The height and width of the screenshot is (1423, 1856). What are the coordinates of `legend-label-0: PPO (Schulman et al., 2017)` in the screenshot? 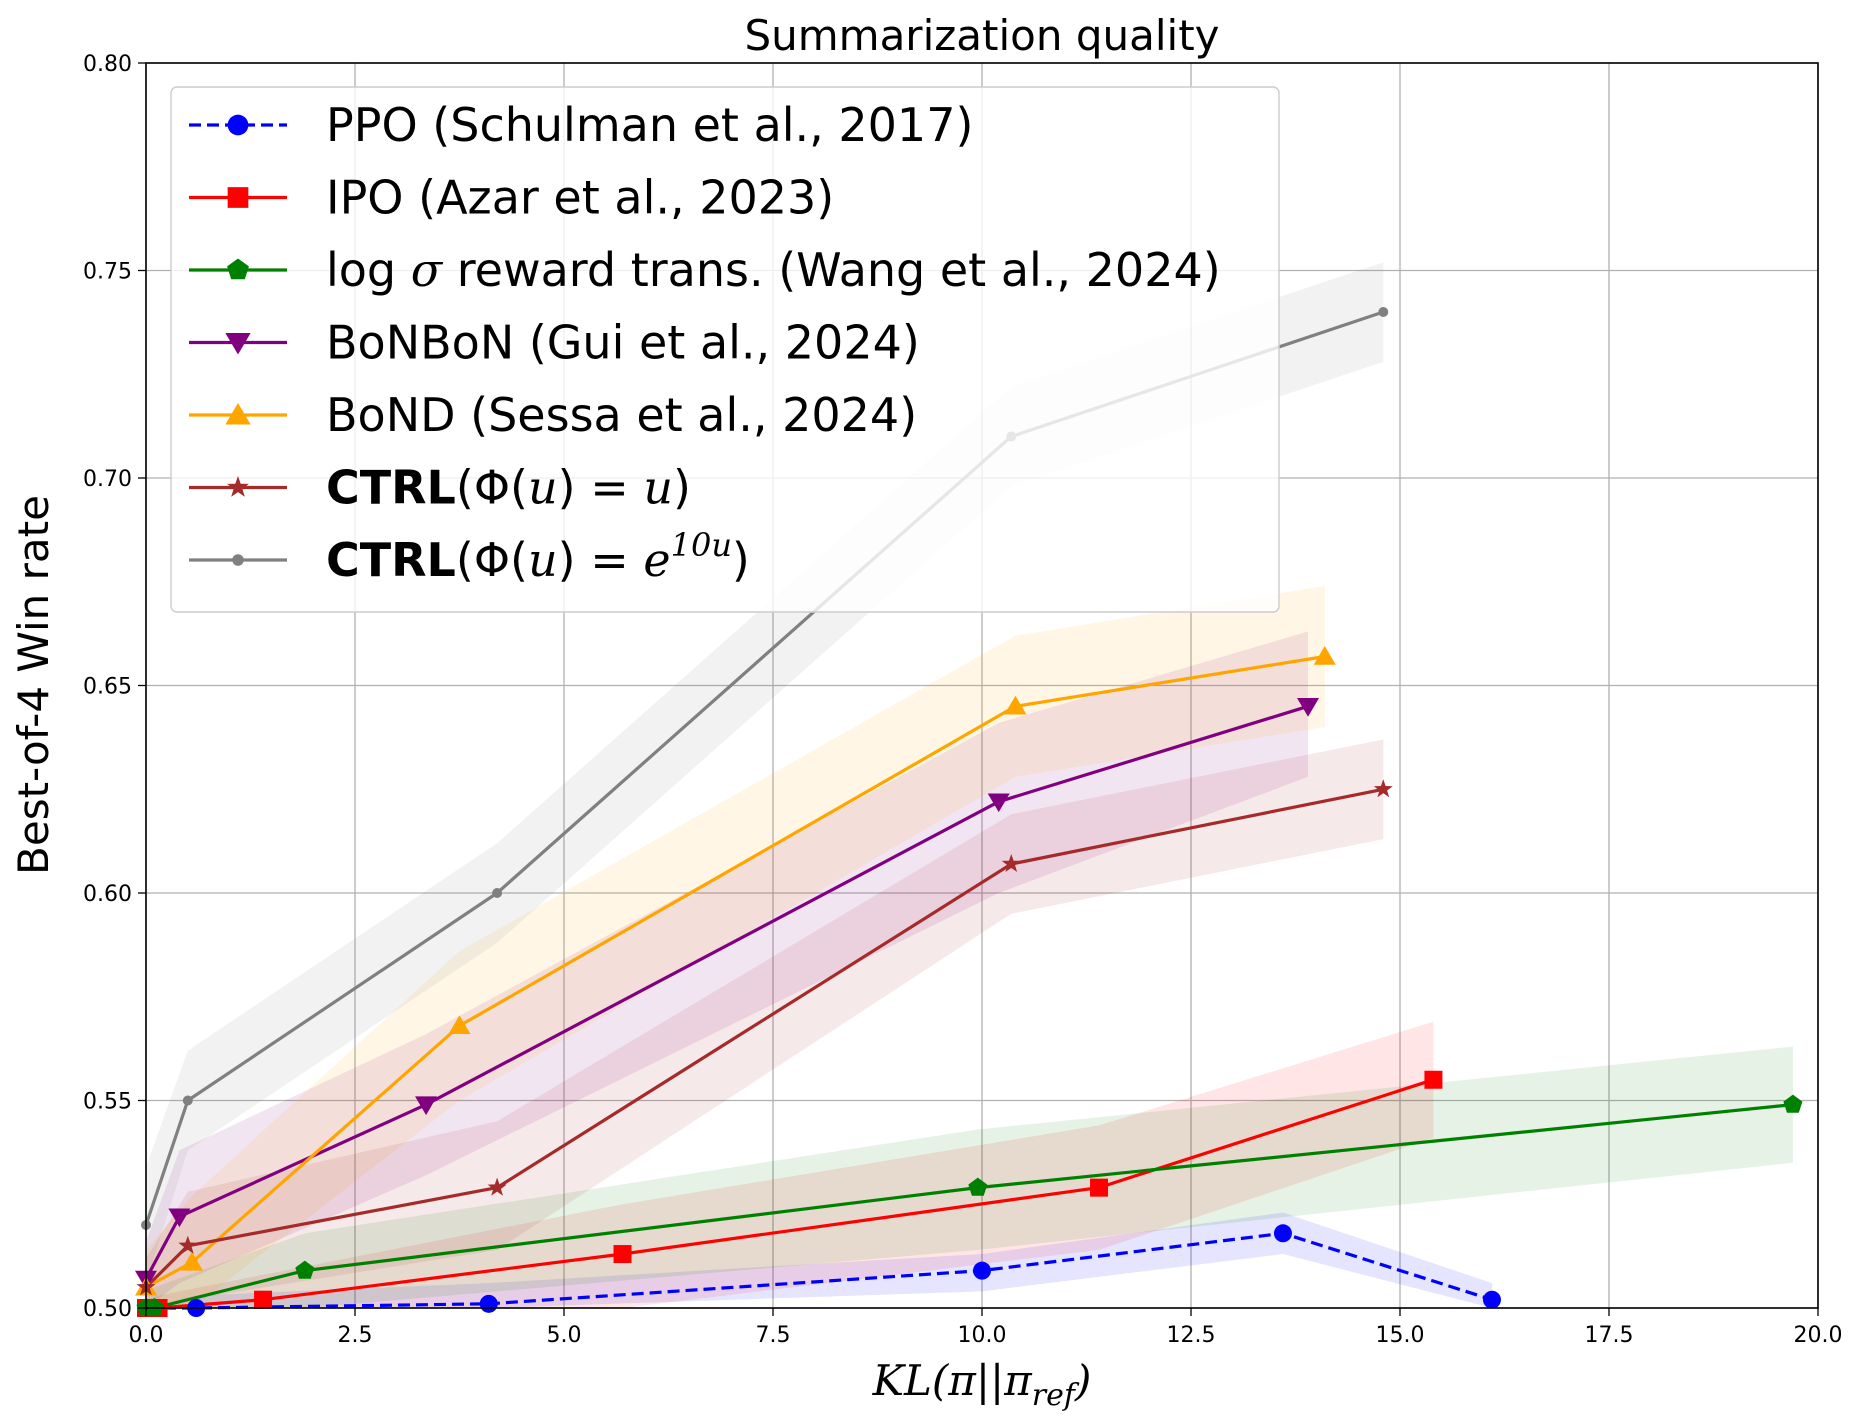 It's located at (649, 125).